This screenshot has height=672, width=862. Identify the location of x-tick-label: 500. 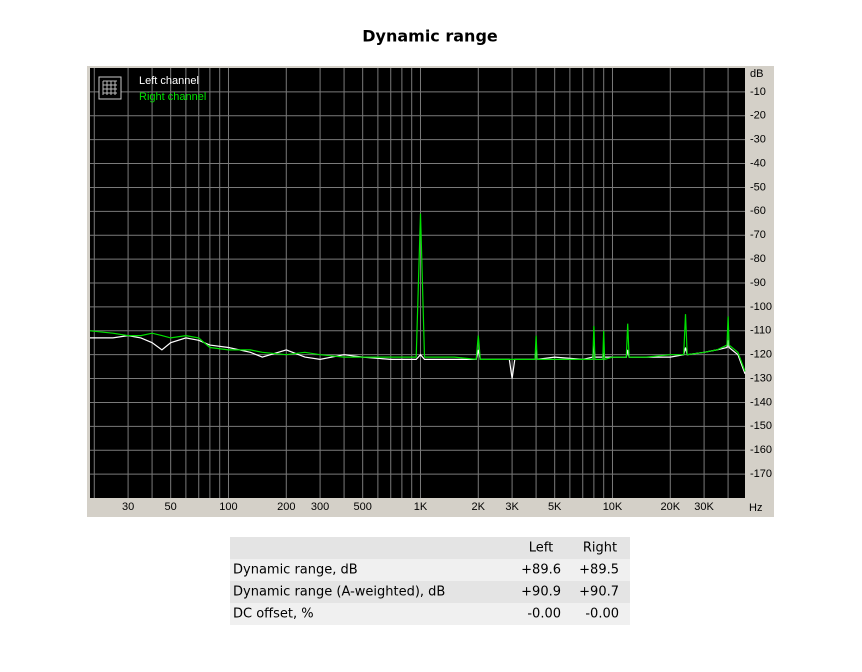
(363, 507).